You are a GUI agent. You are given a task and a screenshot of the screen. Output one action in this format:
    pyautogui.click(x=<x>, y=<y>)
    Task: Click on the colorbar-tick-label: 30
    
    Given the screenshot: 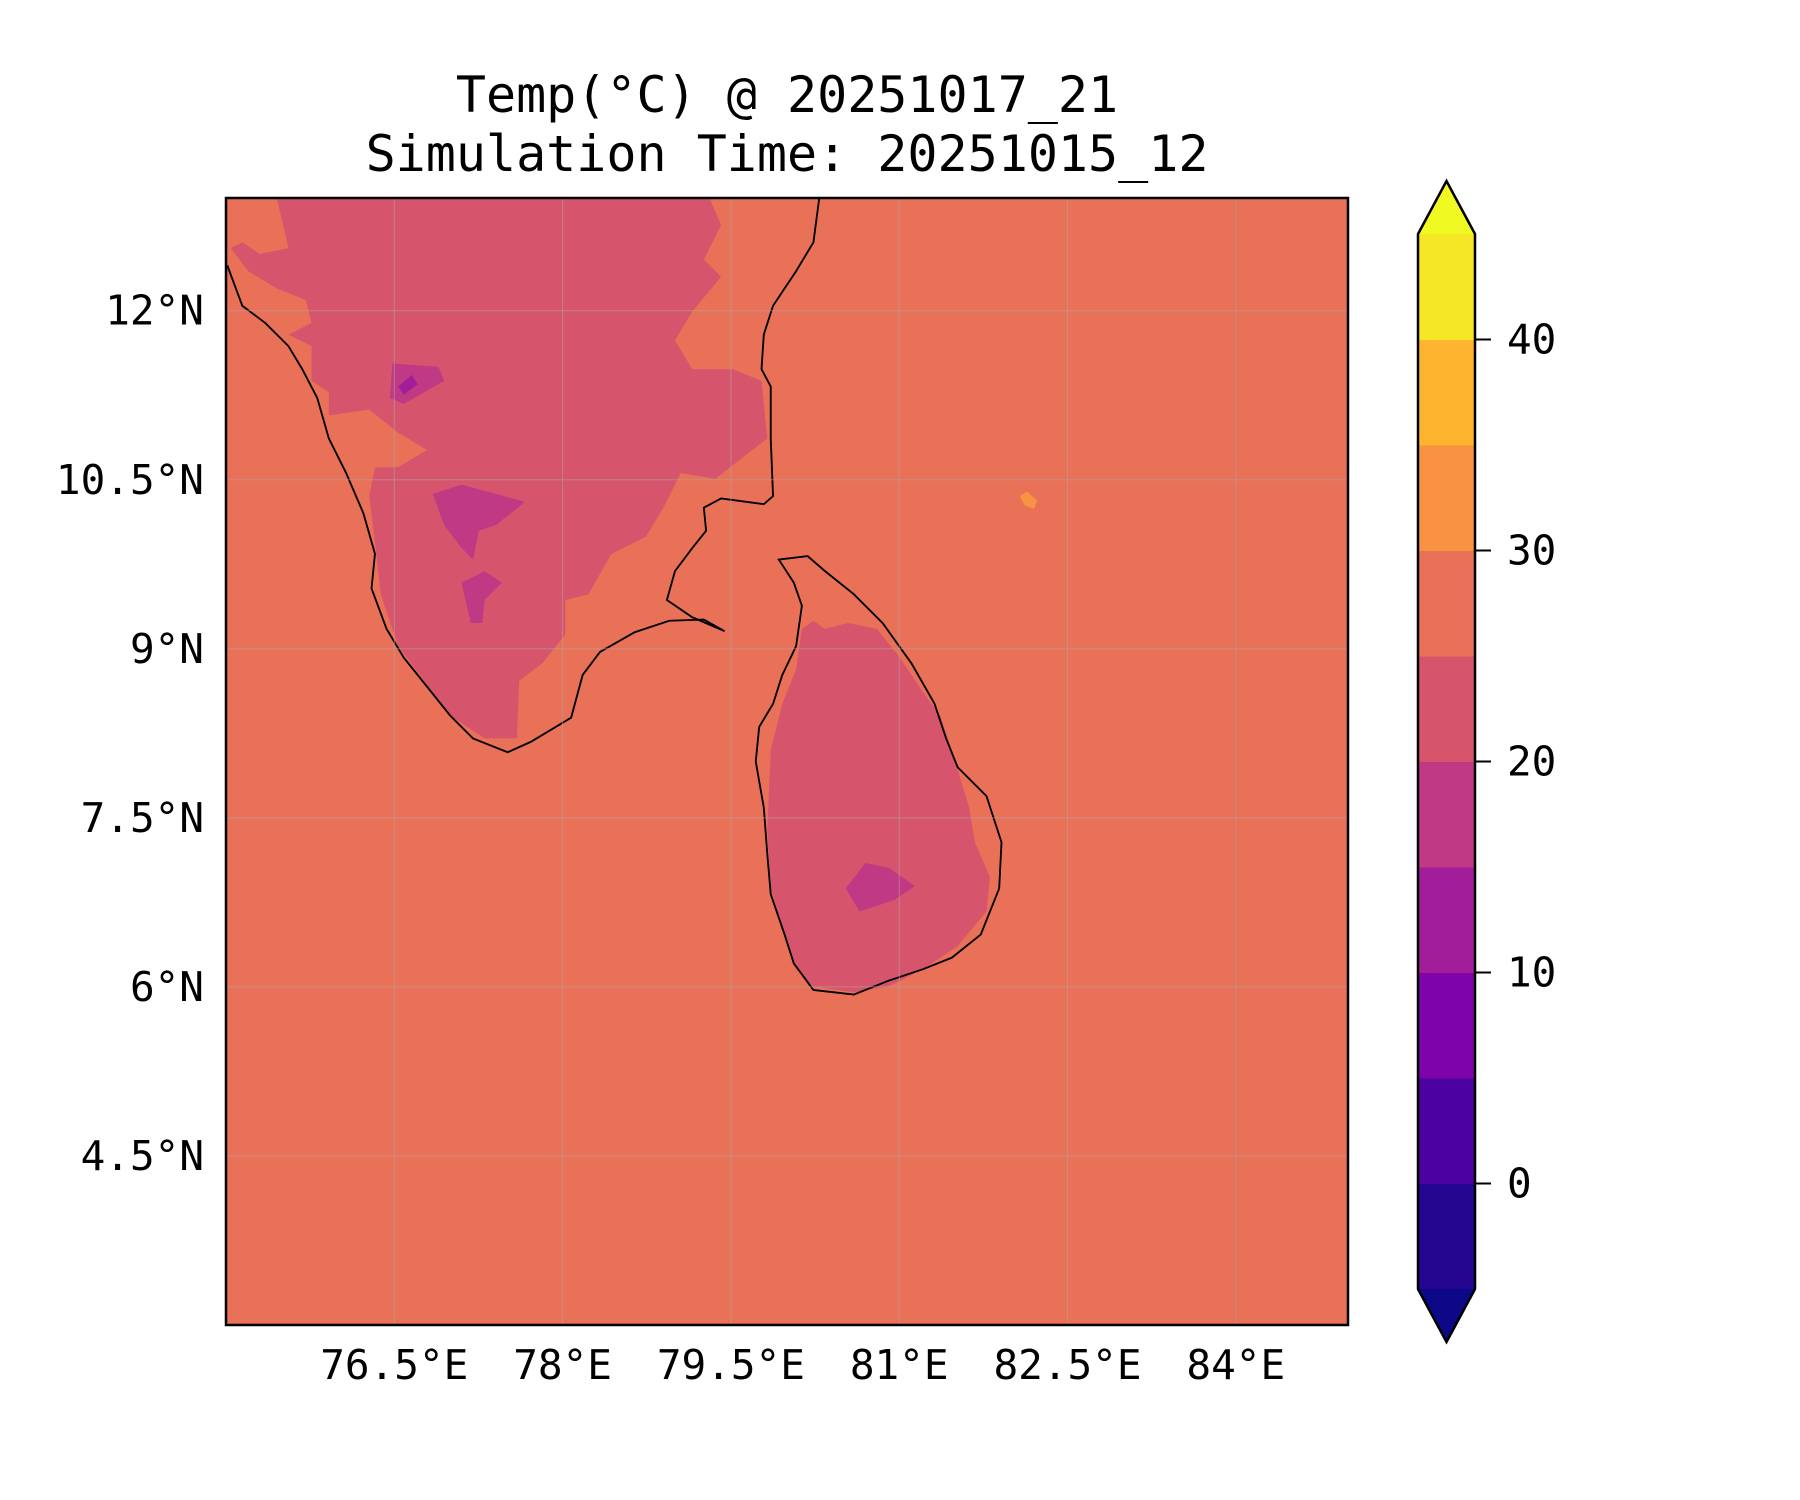 What is the action you would take?
    pyautogui.click(x=1531, y=551)
    